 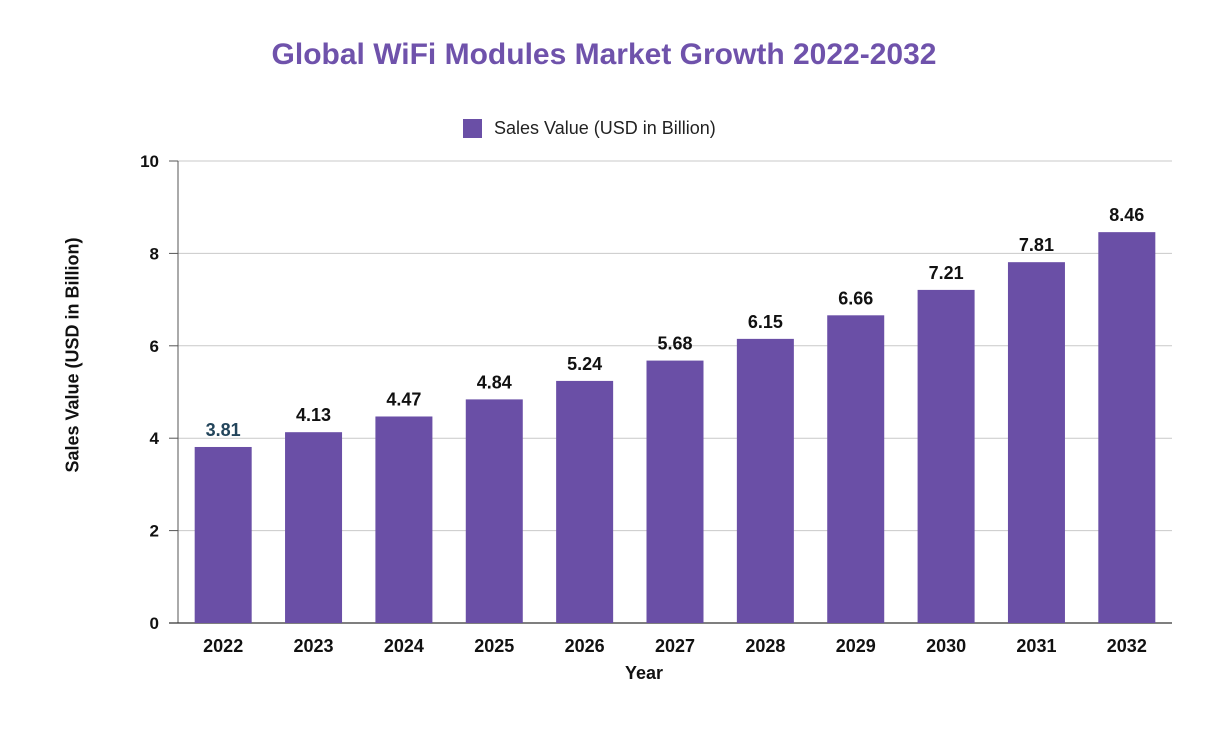 I want to click on x-tick-label: 2024, so click(x=404, y=646).